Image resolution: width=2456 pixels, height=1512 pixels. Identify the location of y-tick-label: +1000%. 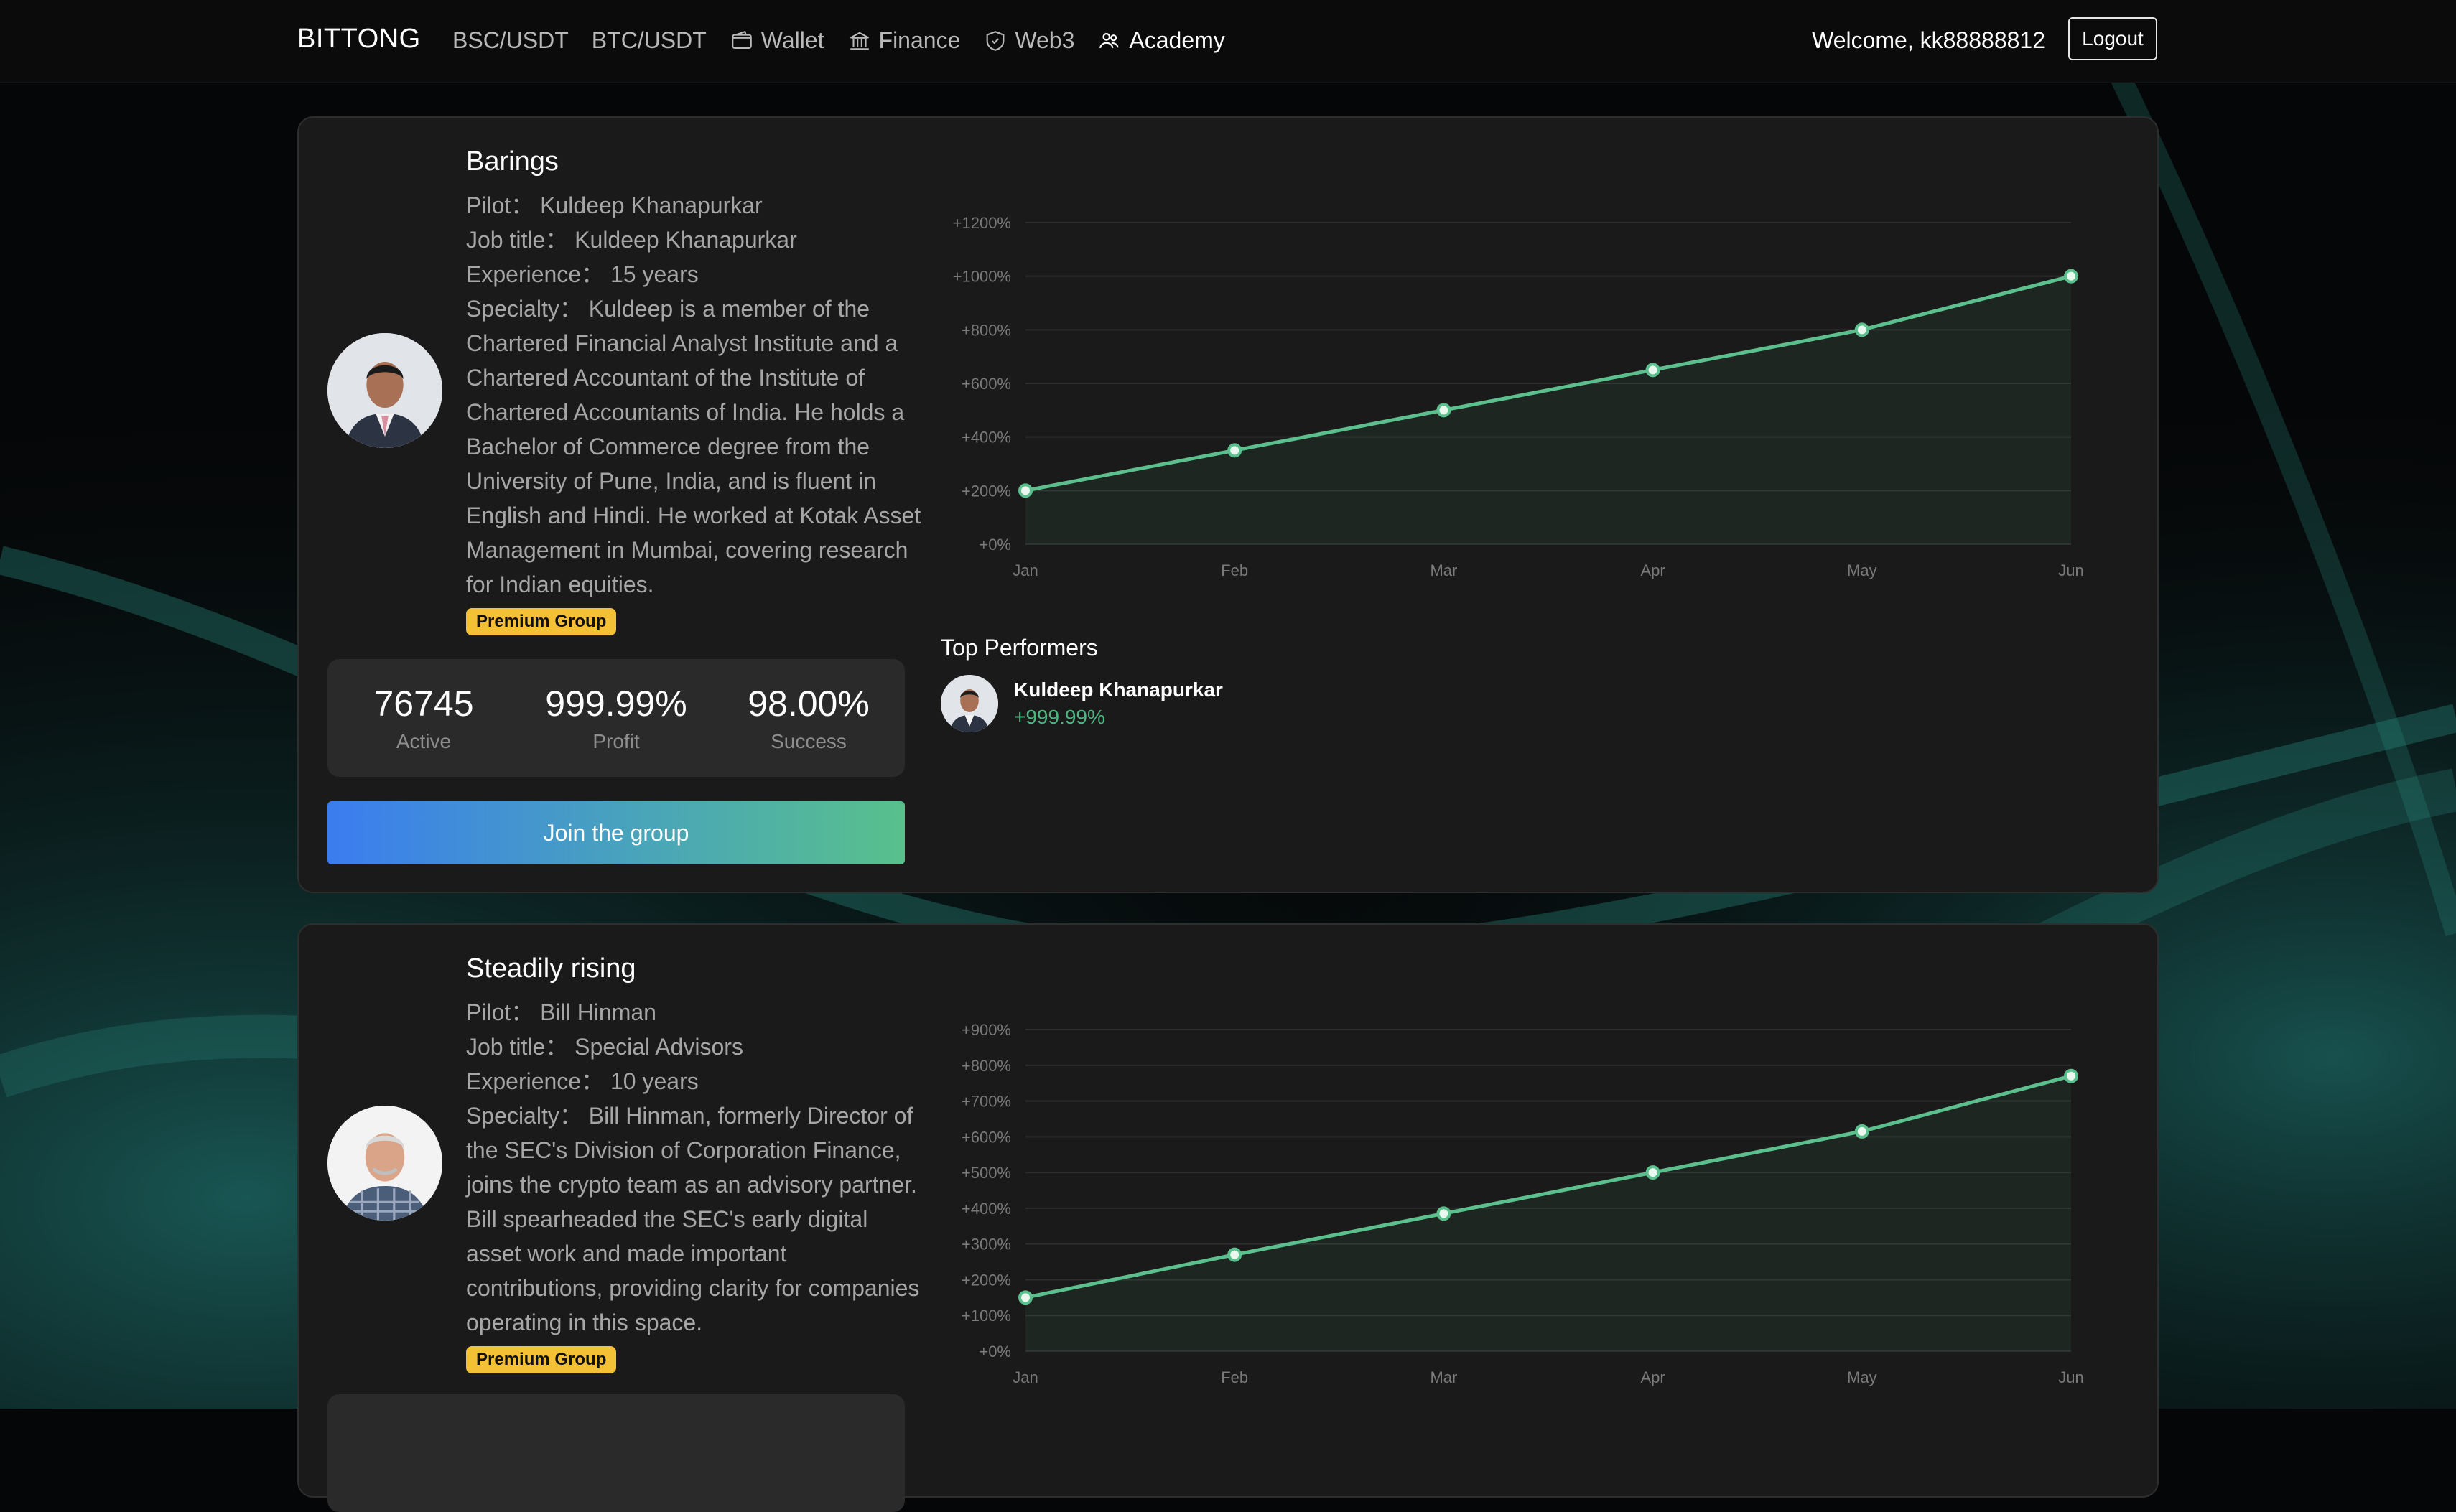
(982, 277).